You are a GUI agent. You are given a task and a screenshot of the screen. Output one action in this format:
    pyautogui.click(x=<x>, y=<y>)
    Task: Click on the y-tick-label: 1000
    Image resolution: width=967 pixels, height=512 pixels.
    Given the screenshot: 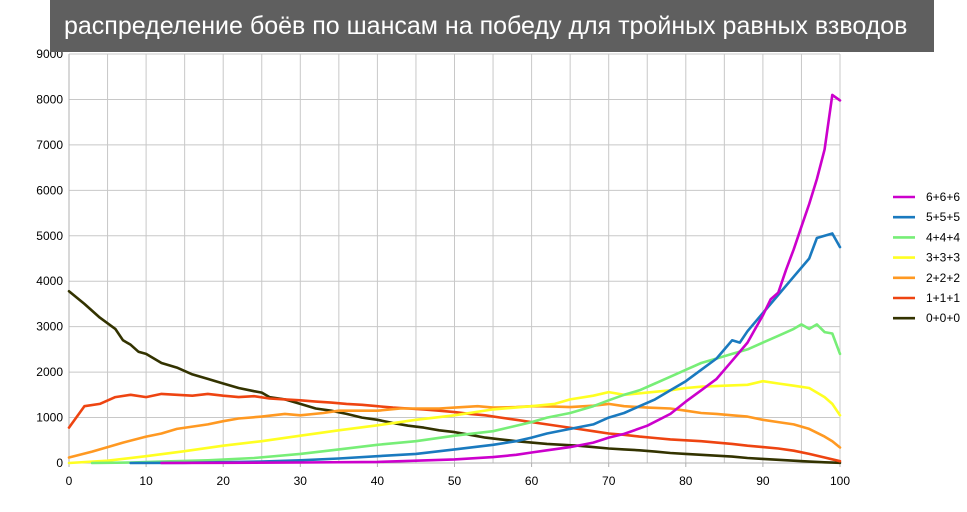 What is the action you would take?
    pyautogui.click(x=49, y=418)
    